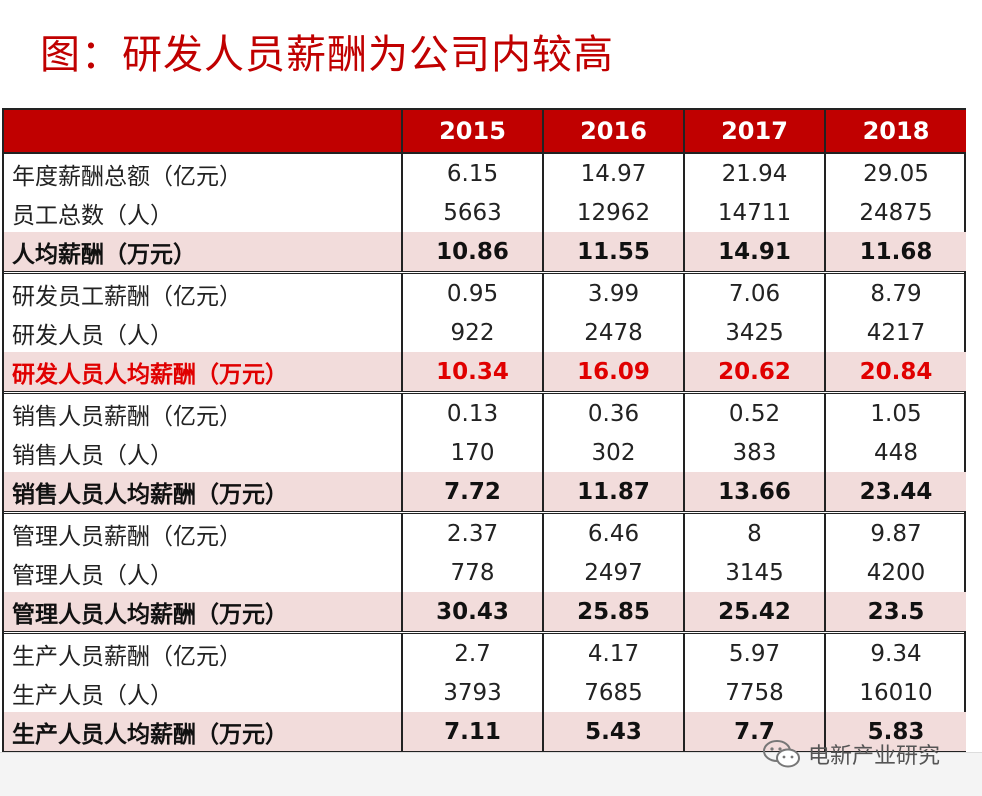 This screenshot has width=982, height=796. Describe the element at coordinates (92, 695) in the screenshot. I see `row-label: 生产人员（人）` at that location.